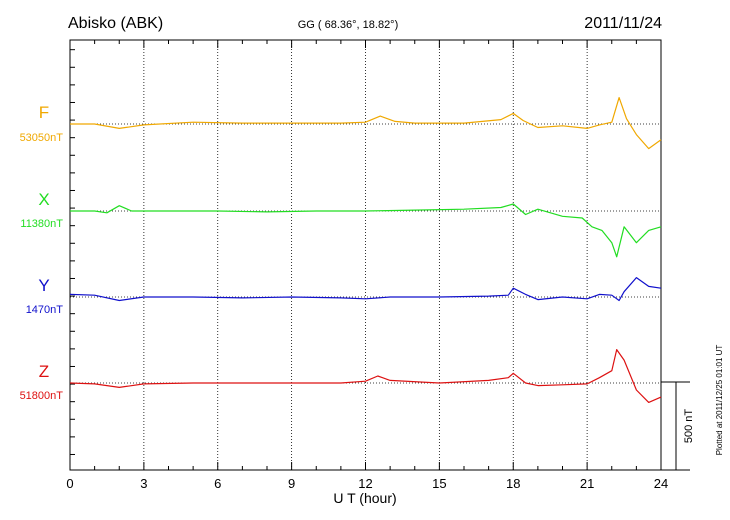 The image size is (730, 520). What do you see at coordinates (364, 498) in the screenshot?
I see `x-axis-title: U T (hour)` at bounding box center [364, 498].